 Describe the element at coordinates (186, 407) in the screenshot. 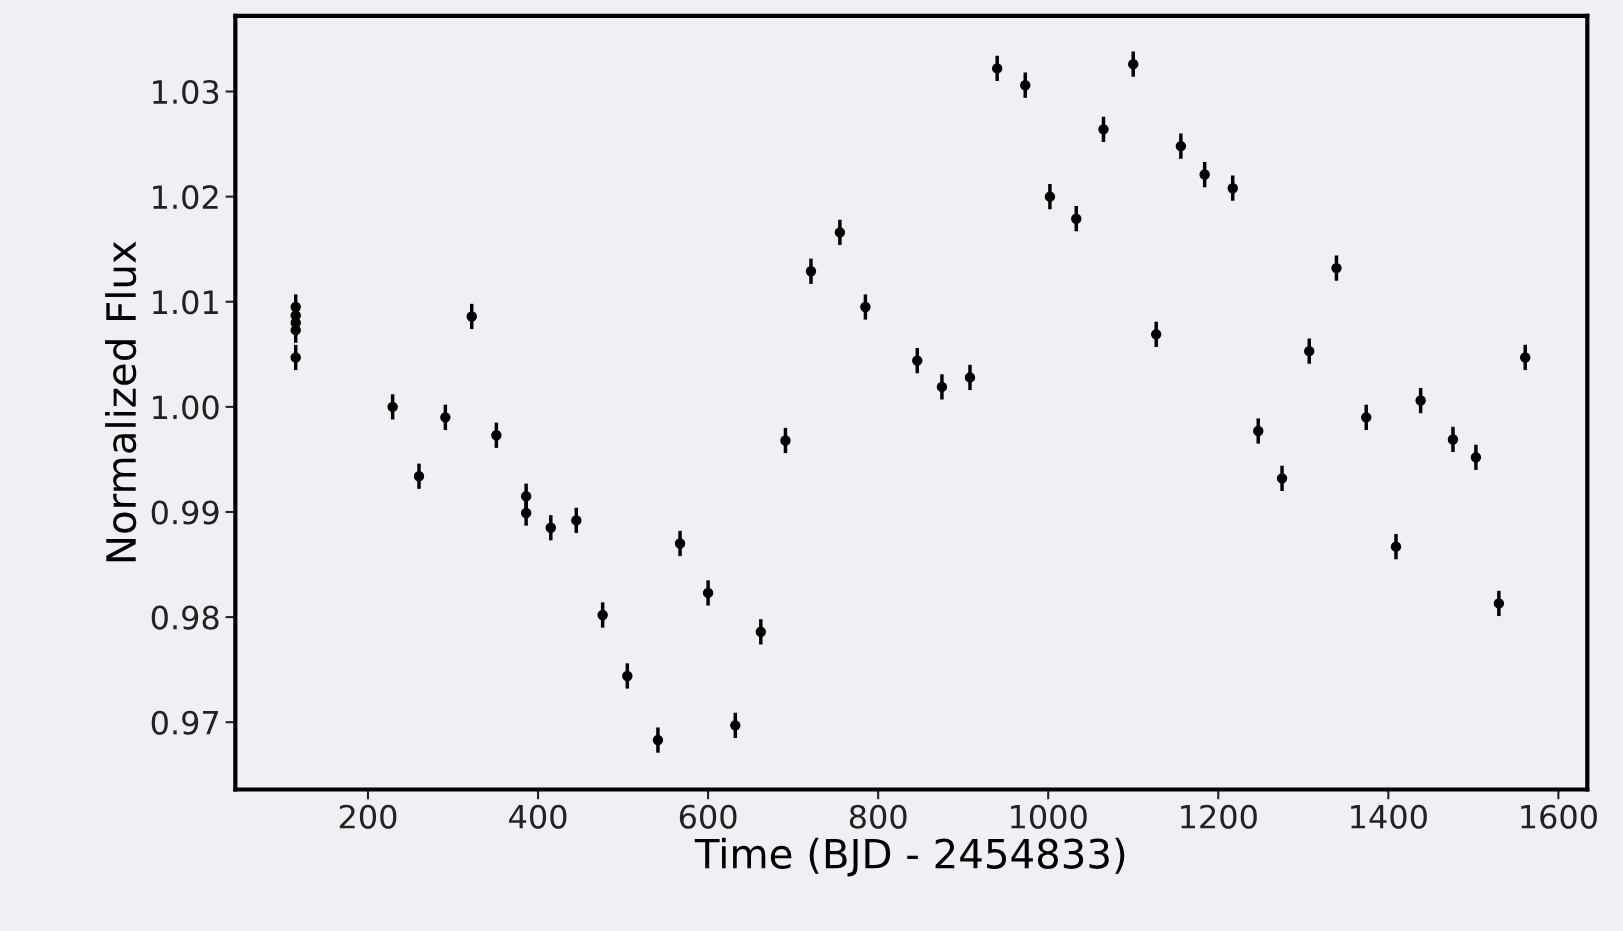

I see `y-tick-label: 1.00` at that location.